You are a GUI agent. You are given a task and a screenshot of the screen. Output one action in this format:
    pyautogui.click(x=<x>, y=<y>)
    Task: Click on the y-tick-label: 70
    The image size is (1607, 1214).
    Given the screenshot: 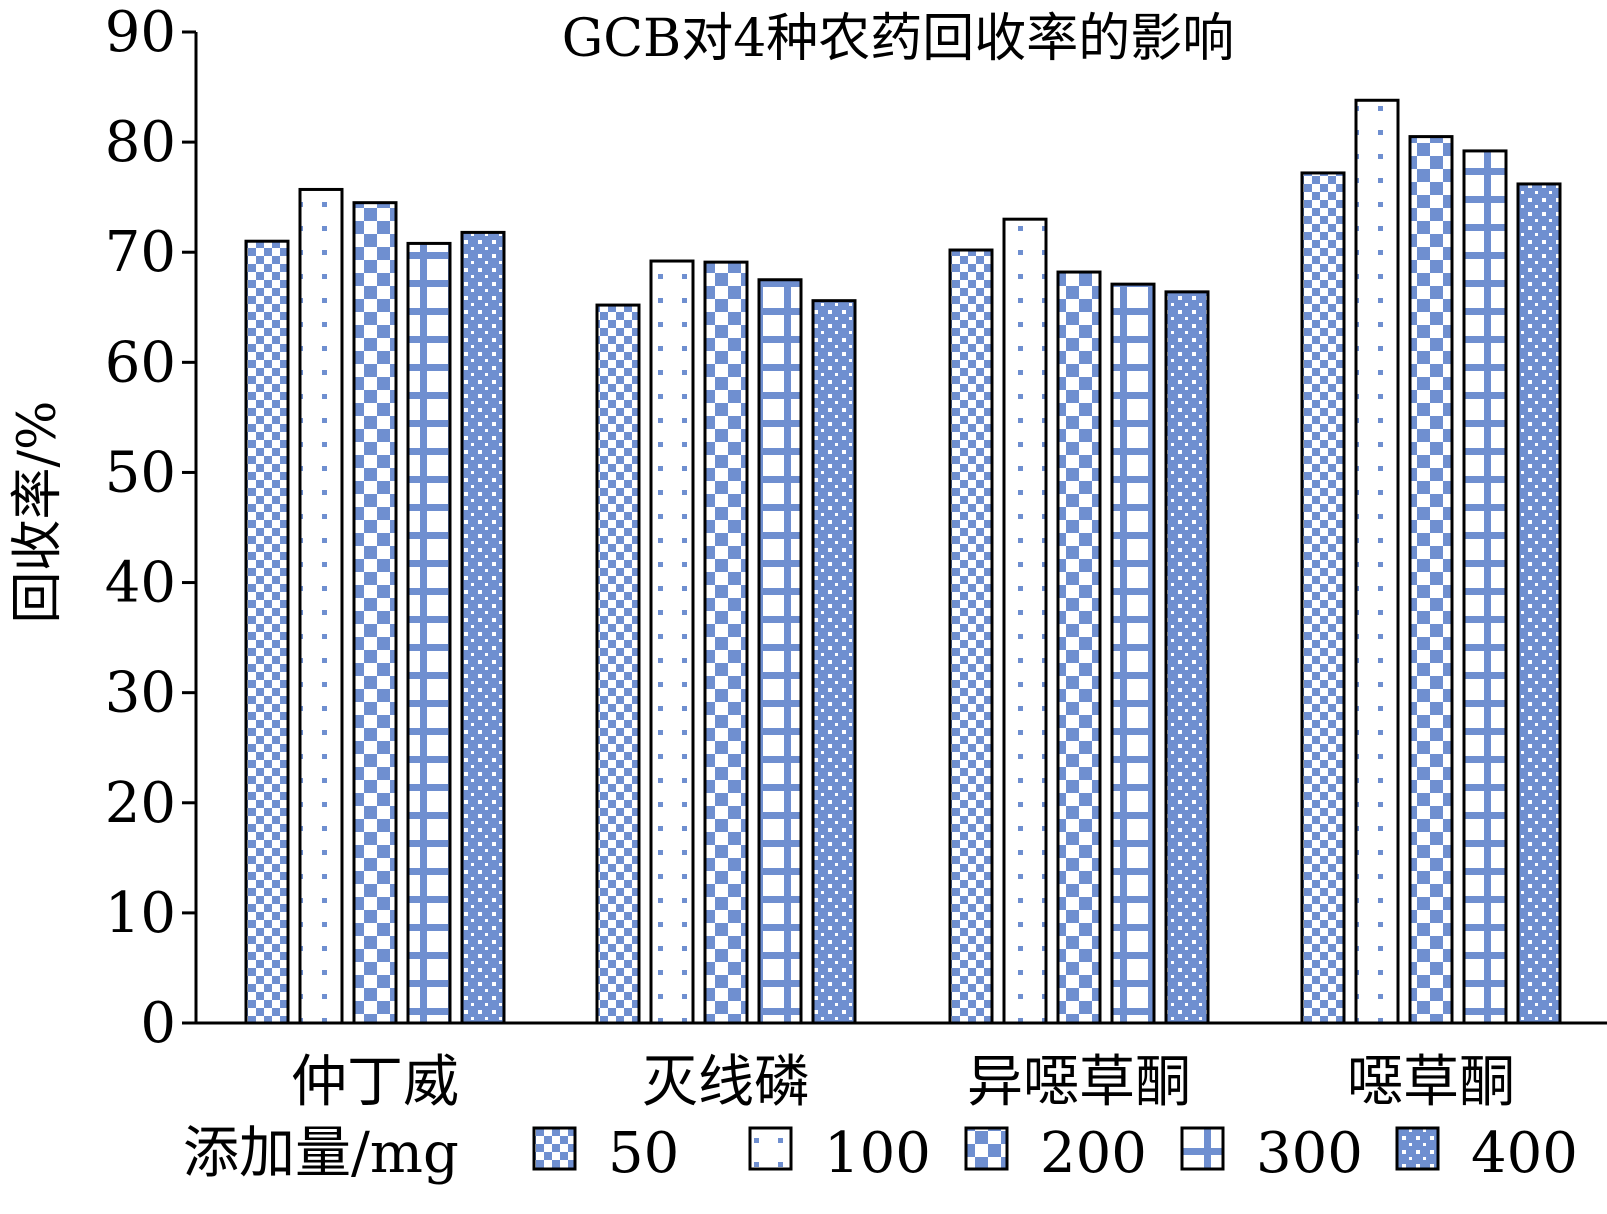 What is the action you would take?
    pyautogui.click(x=140, y=252)
    